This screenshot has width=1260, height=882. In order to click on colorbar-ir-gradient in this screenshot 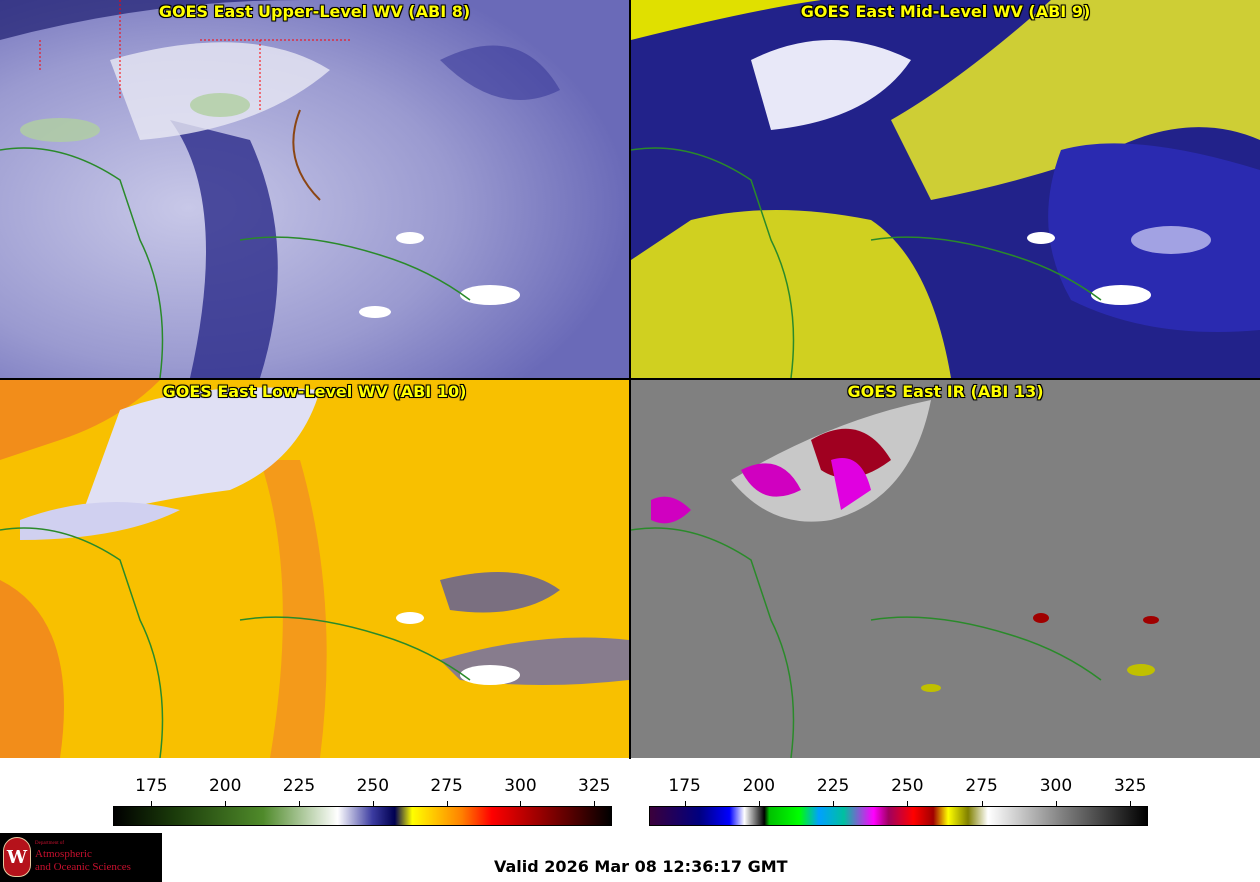, I will do `click(898, 816)`.